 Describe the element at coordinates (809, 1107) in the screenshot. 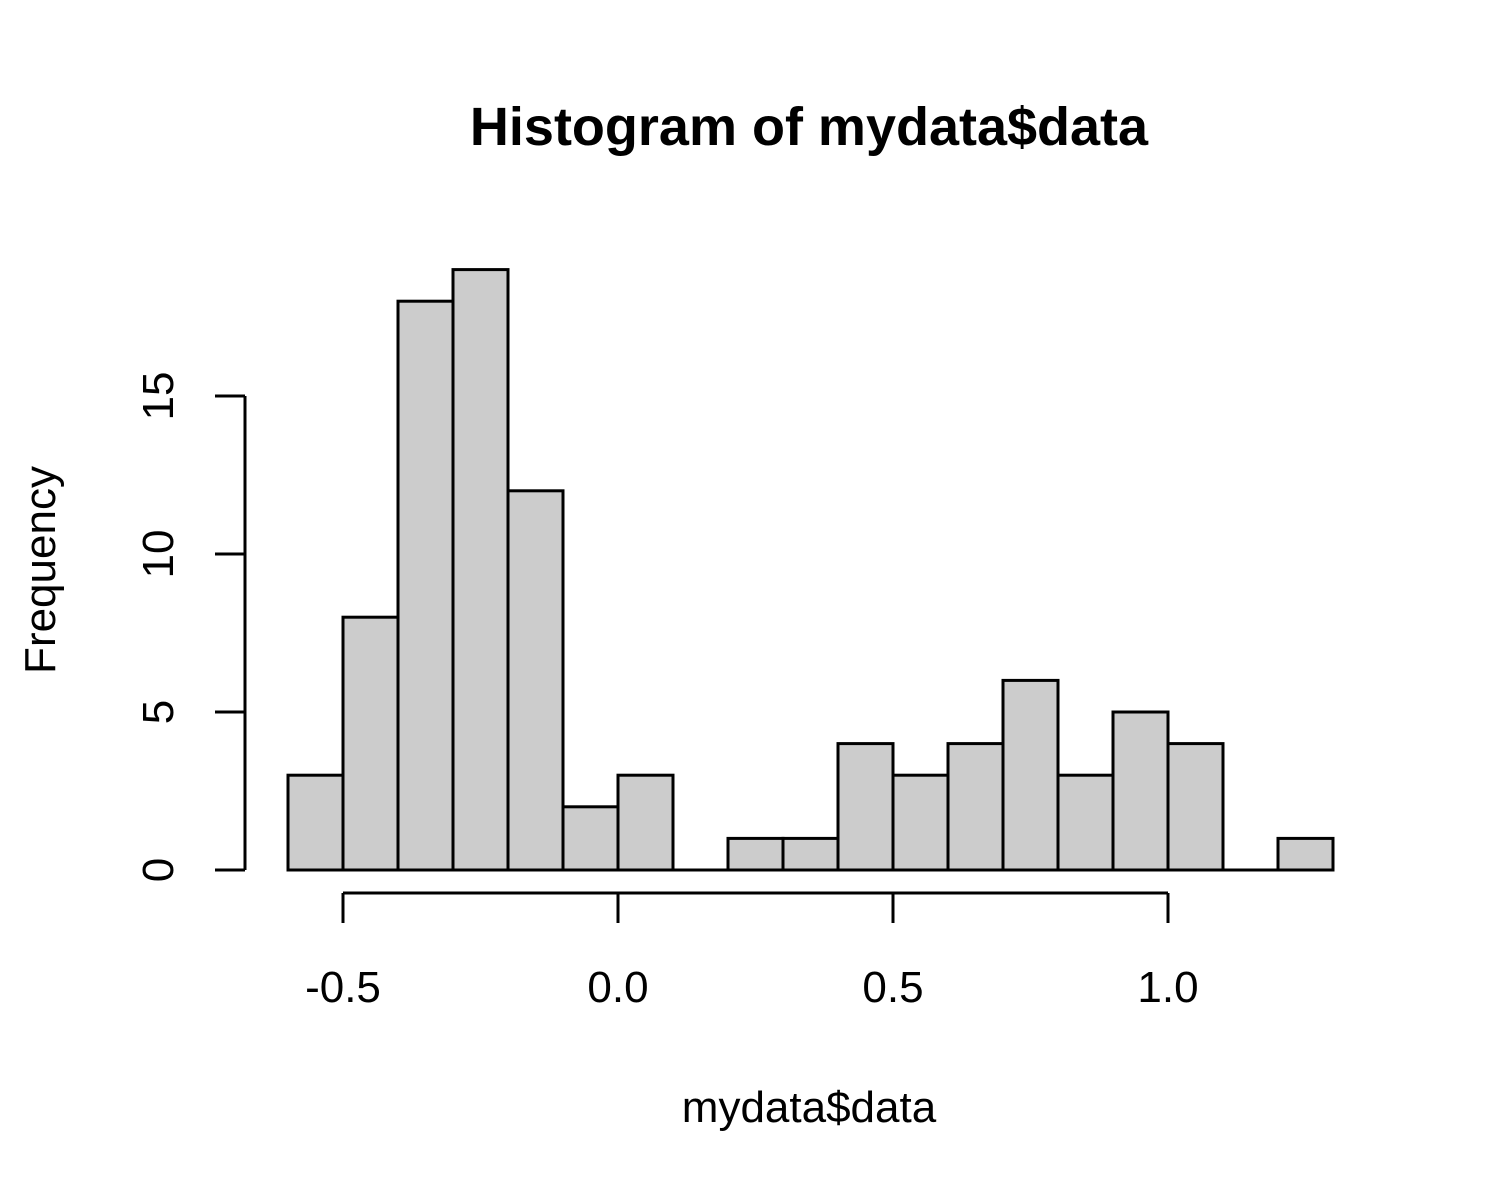

I see `x-axis-label: mydata$data` at that location.